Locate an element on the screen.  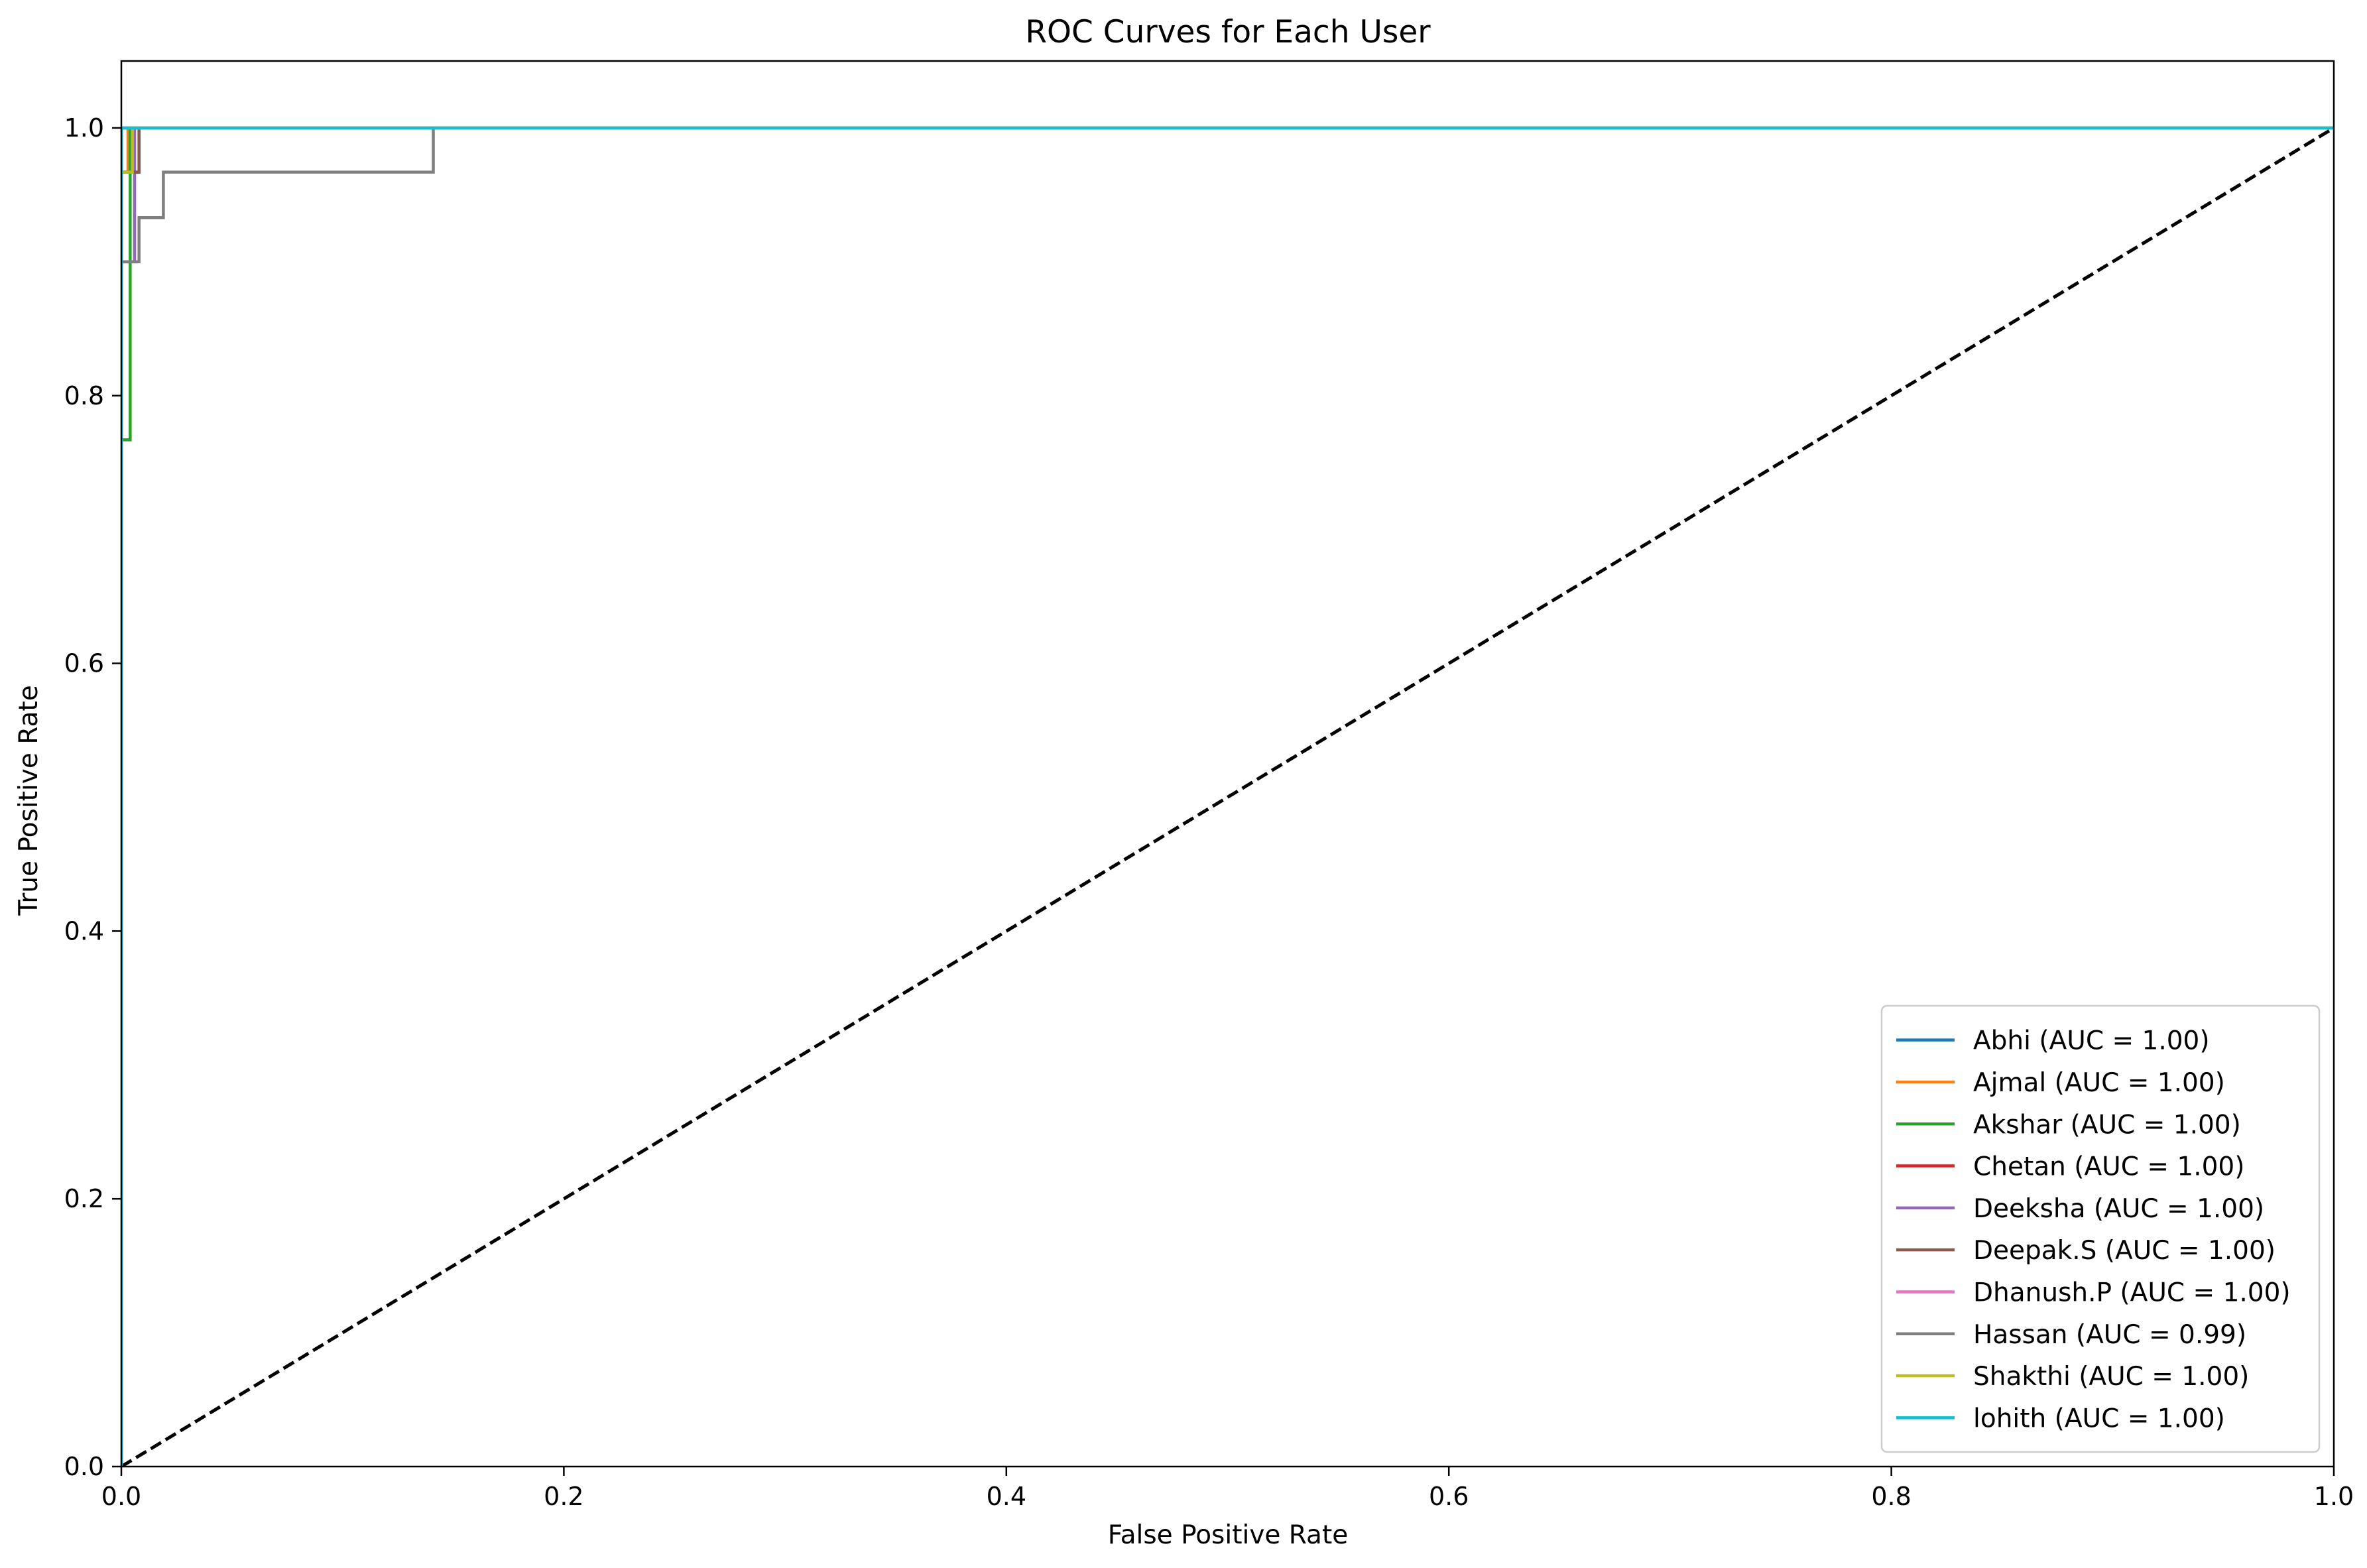
legend-label: Abhi (AUC = 1.00) is located at coordinates (2091, 1041).